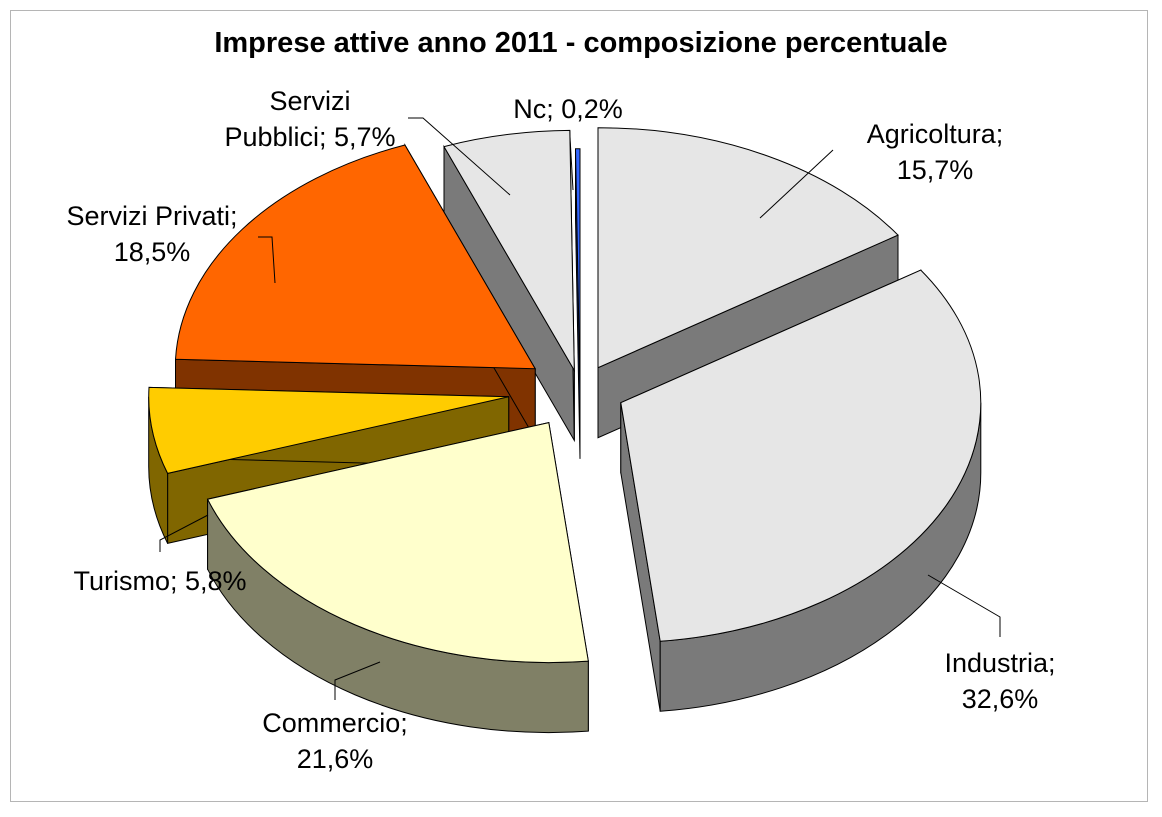  I want to click on leader-line-servizi-privati, so click(267, 260).